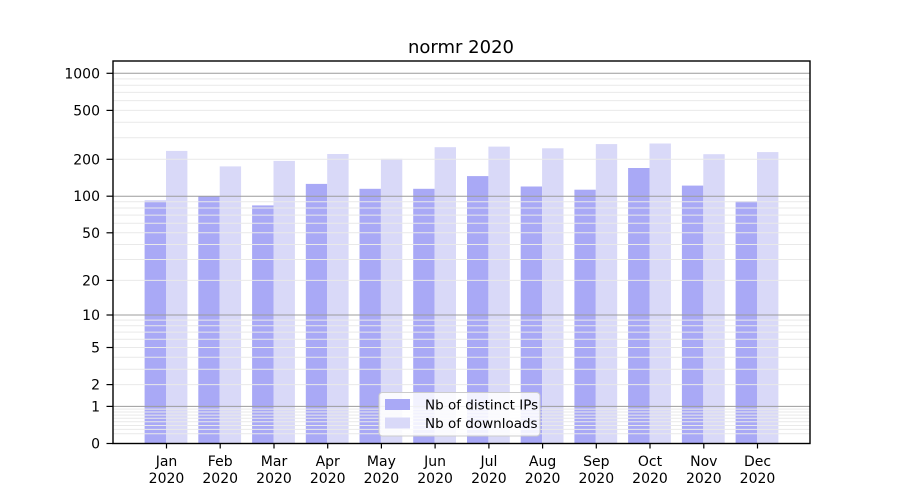 Image resolution: width=900 pixels, height=500 pixels. What do you see at coordinates (704, 470) in the screenshot?
I see `x-tick-label-nov: Nov 2020` at bounding box center [704, 470].